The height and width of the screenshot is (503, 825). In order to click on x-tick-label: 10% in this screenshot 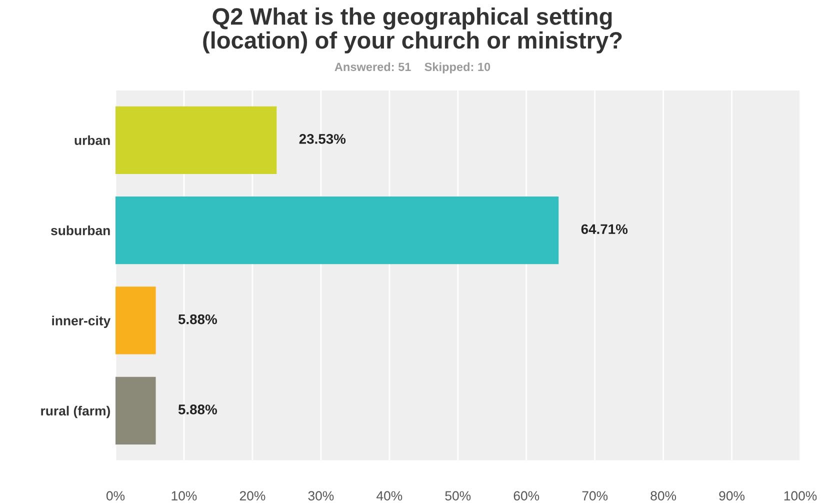, I will do `click(184, 495)`.